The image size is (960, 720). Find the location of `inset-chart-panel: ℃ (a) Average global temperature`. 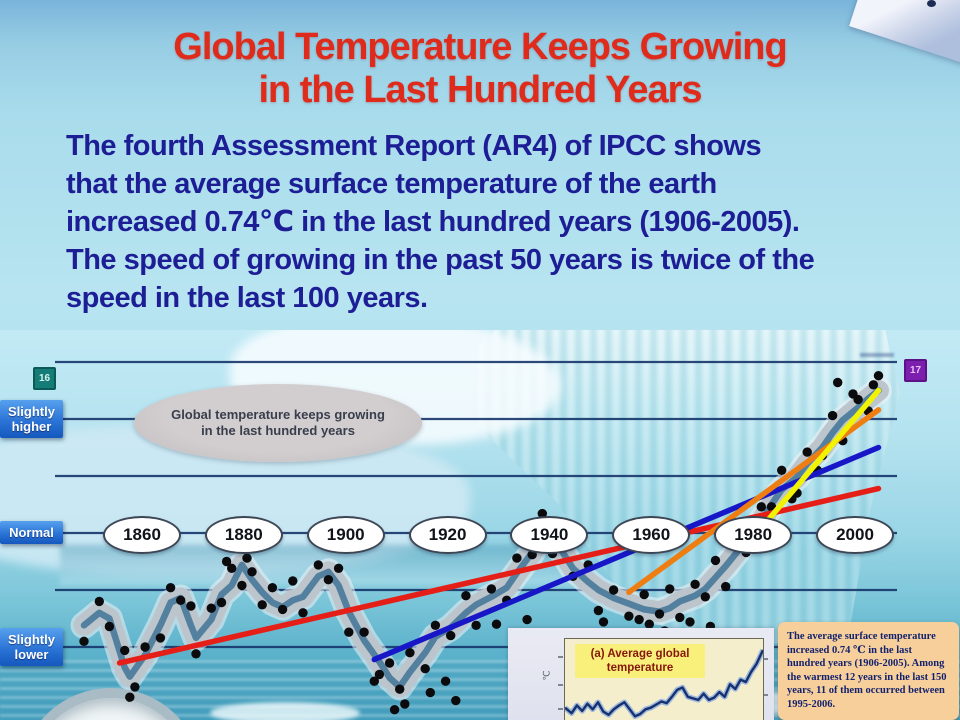

inset-chart-panel: ℃ (a) Average global temperature is located at coordinates (641, 674).